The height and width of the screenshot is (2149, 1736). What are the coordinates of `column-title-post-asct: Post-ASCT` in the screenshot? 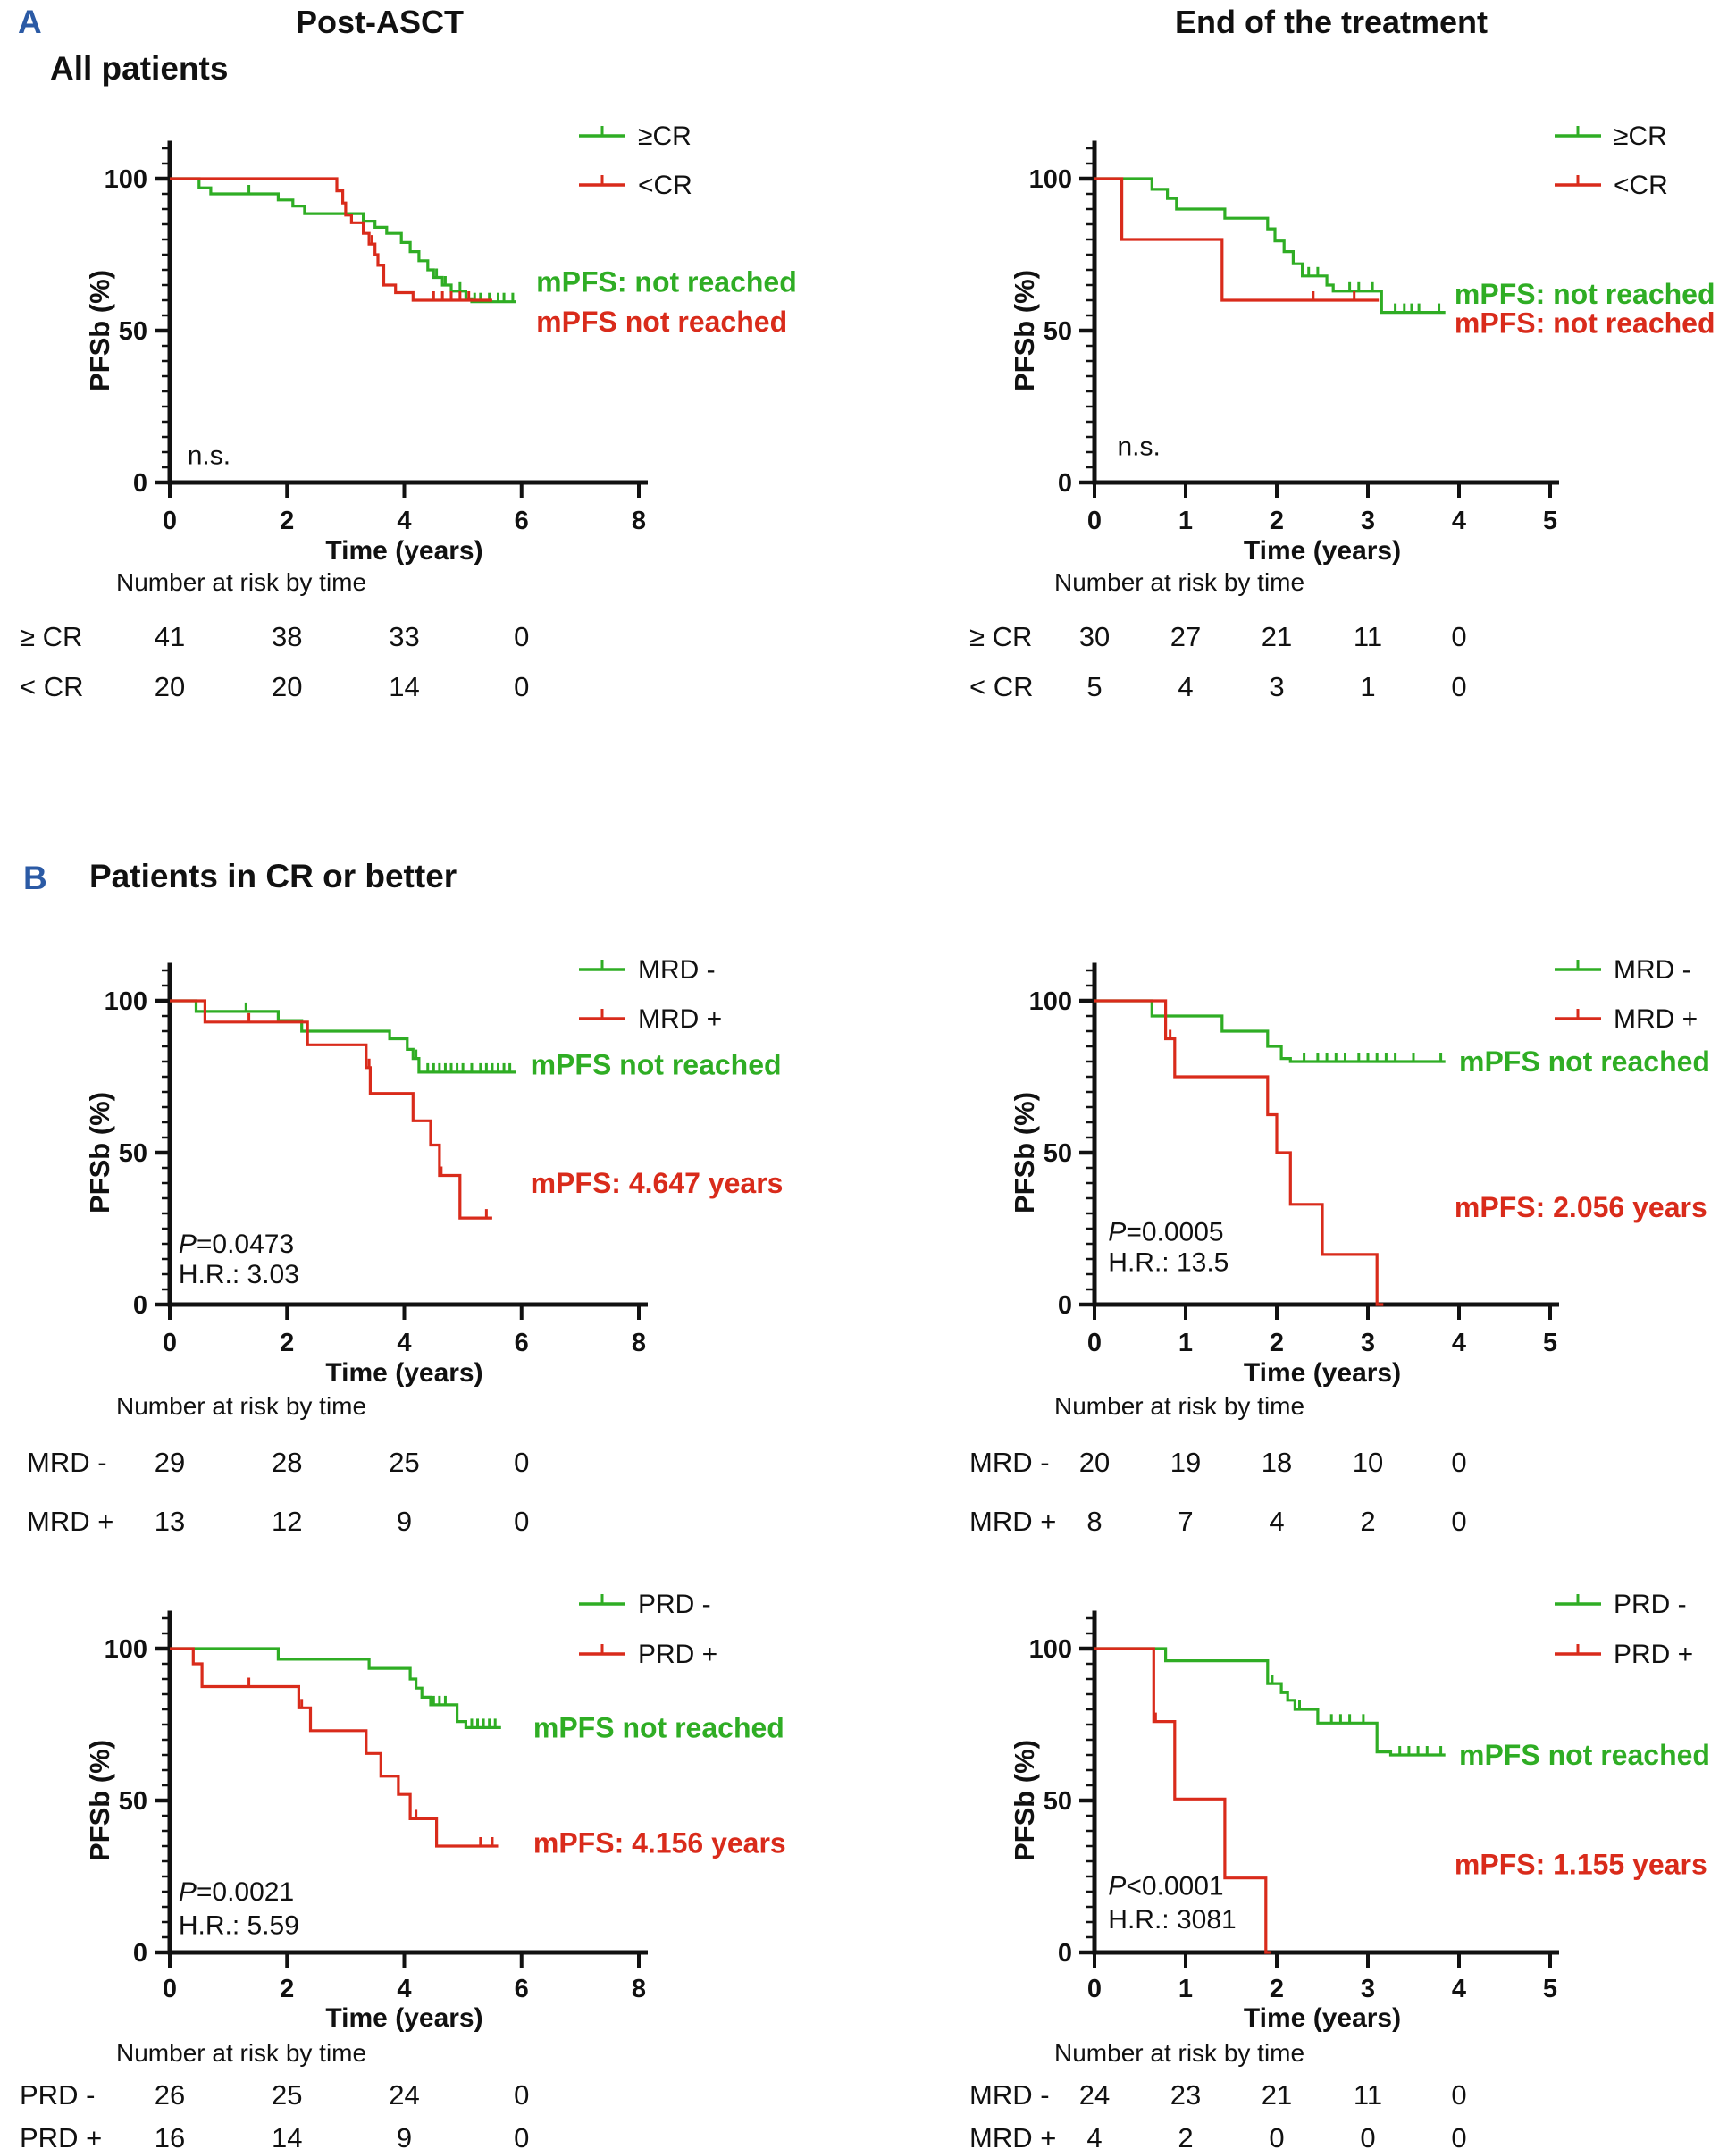 It's located at (380, 22).